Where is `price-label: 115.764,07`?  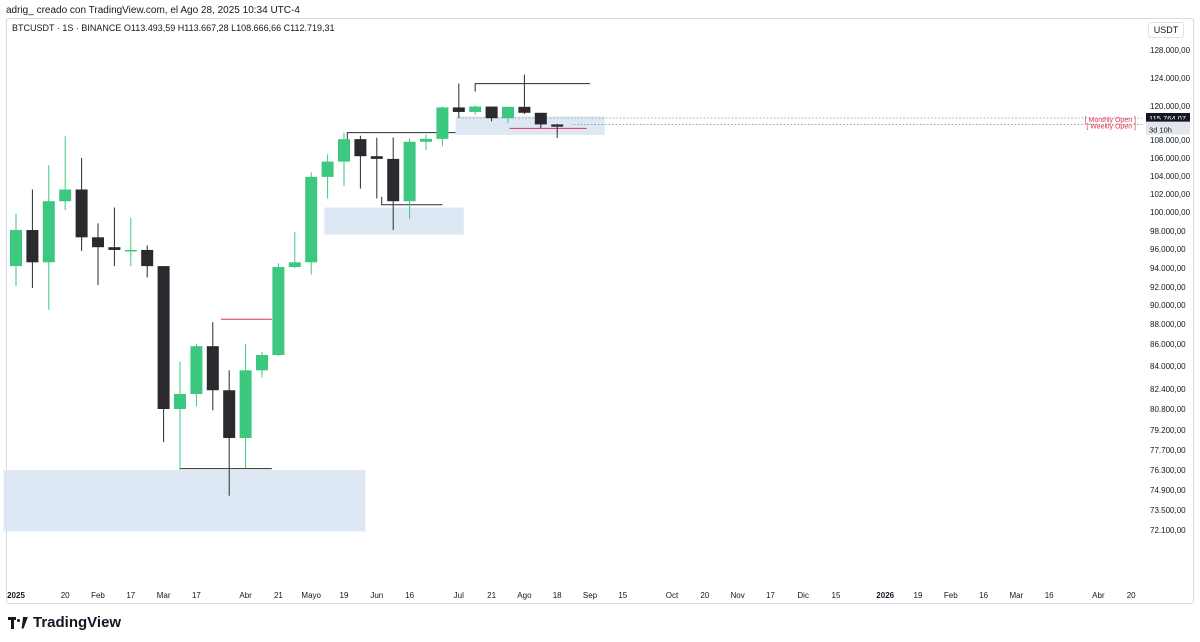
price-label: 115.764,07 is located at coordinates (1167, 118).